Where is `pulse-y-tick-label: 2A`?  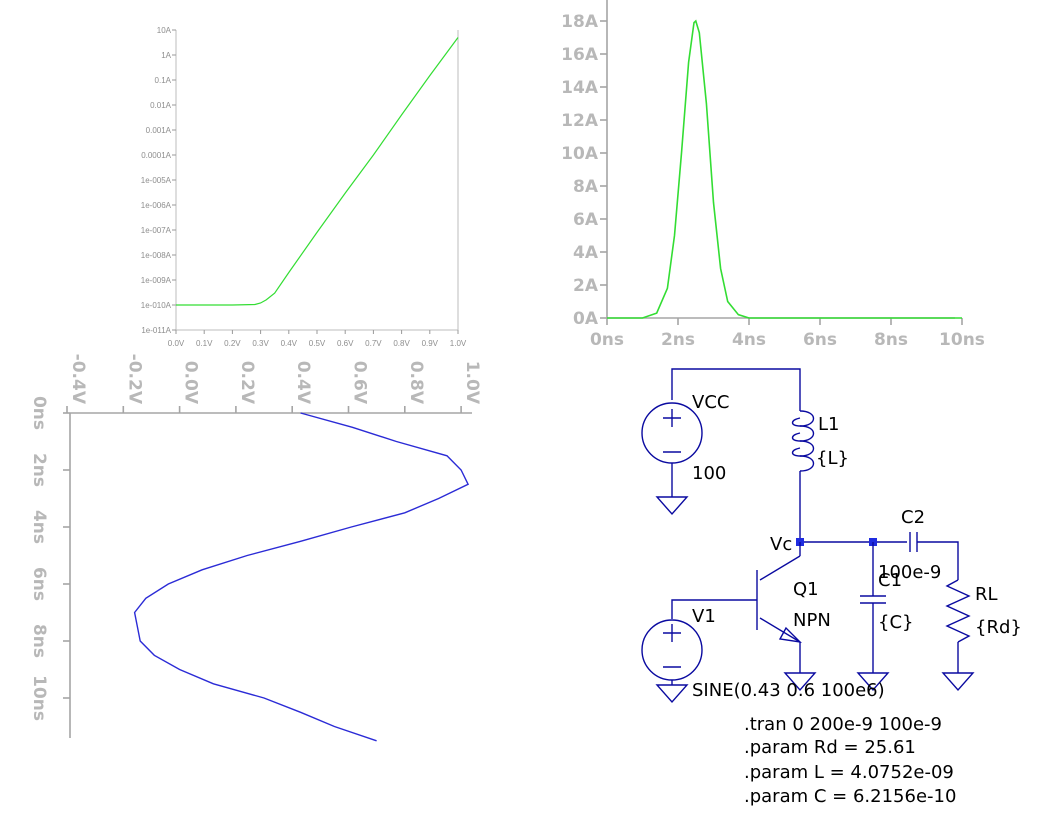 pulse-y-tick-label: 2A is located at coordinates (586, 286).